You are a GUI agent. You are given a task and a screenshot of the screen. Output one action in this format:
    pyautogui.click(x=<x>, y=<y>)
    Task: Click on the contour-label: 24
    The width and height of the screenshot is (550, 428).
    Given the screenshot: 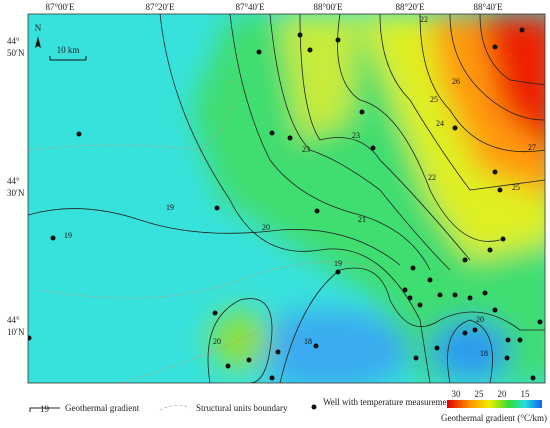 What is the action you would take?
    pyautogui.click(x=440, y=123)
    